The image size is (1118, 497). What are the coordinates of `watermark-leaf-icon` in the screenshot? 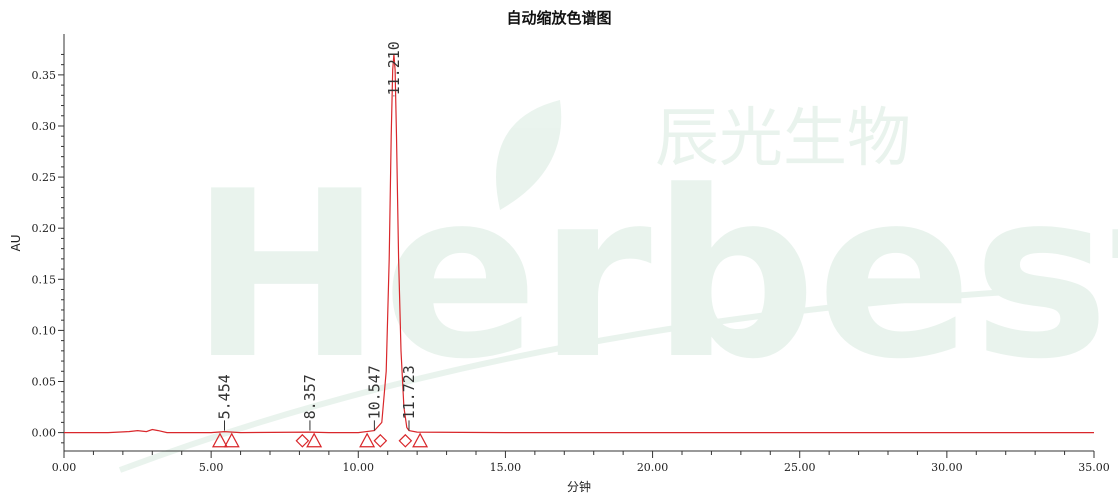 It's located at (529, 155).